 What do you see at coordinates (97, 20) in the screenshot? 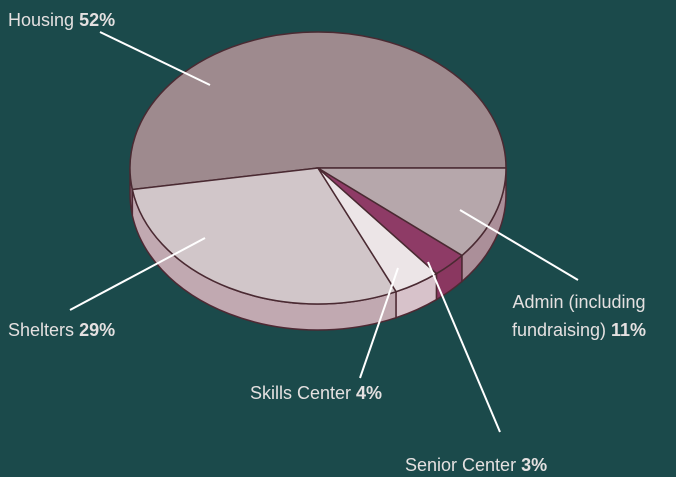
I see `value-label: 52%` at bounding box center [97, 20].